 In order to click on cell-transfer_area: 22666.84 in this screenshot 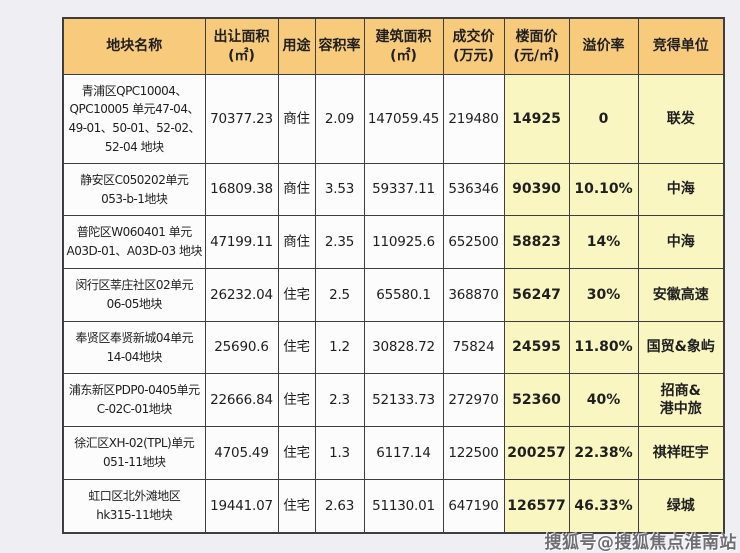, I will do `click(241, 400)`.